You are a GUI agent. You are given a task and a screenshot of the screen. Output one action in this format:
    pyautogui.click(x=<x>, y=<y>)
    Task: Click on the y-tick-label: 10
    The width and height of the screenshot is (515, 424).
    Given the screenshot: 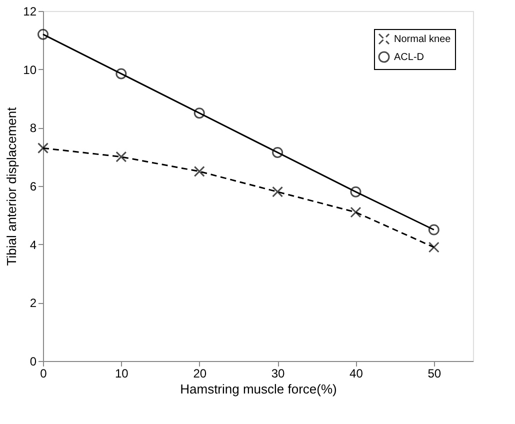 What is the action you would take?
    pyautogui.click(x=30, y=69)
    